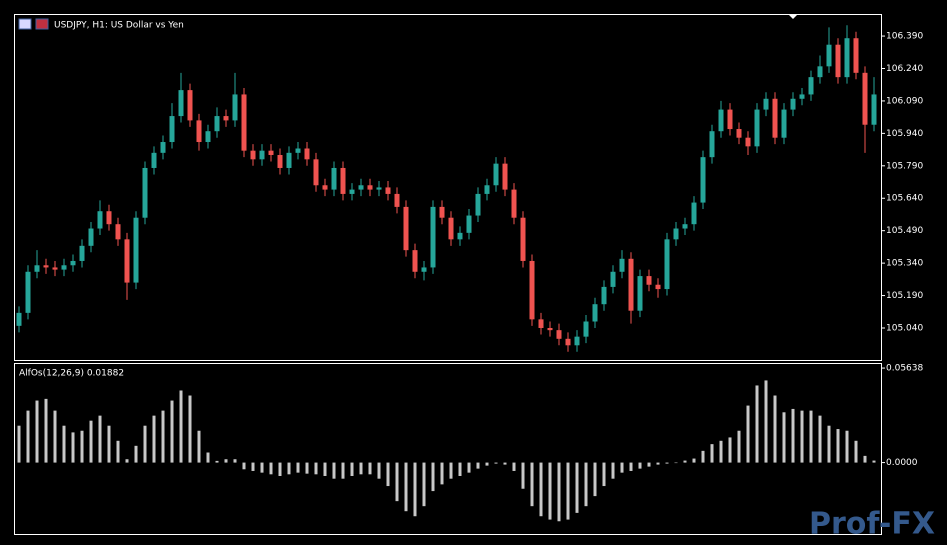  Describe the element at coordinates (904, 166) in the screenshot. I see `y-tick-label: 105.790` at that location.